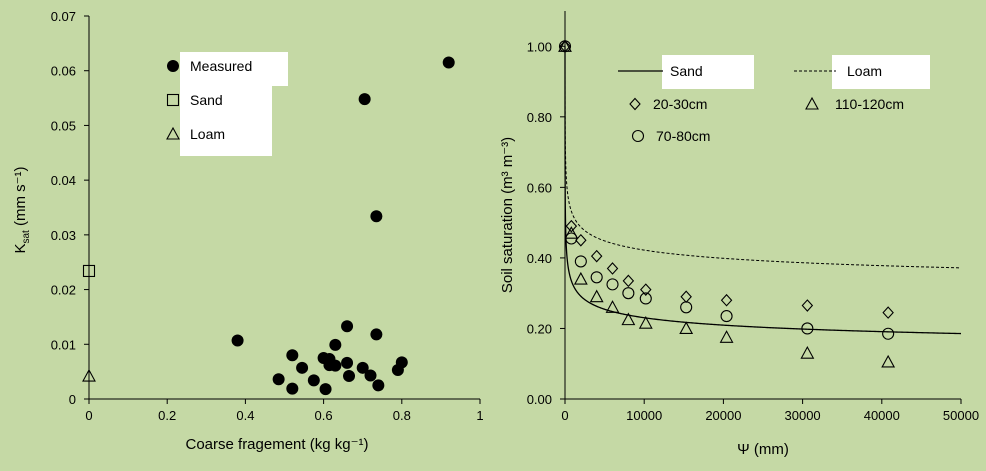 The image size is (986, 471). What do you see at coordinates (22, 209) in the screenshot?
I see `y-axis-title: Ksat (mm s⁻¹)` at bounding box center [22, 209].